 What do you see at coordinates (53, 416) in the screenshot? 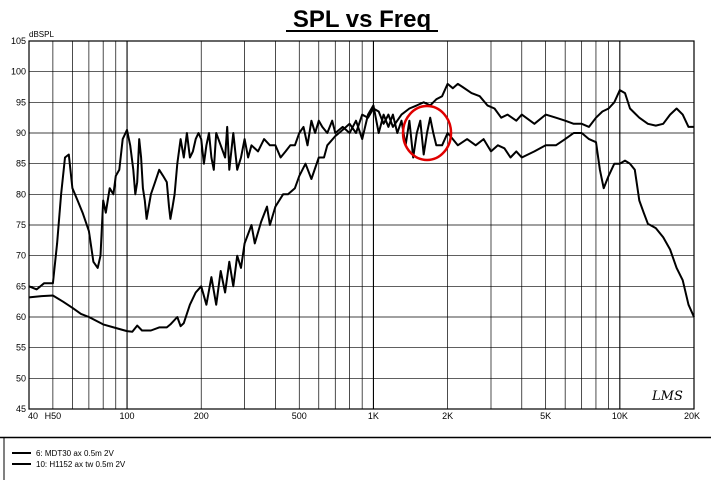
I see `x-tick-label: H50` at bounding box center [53, 416].